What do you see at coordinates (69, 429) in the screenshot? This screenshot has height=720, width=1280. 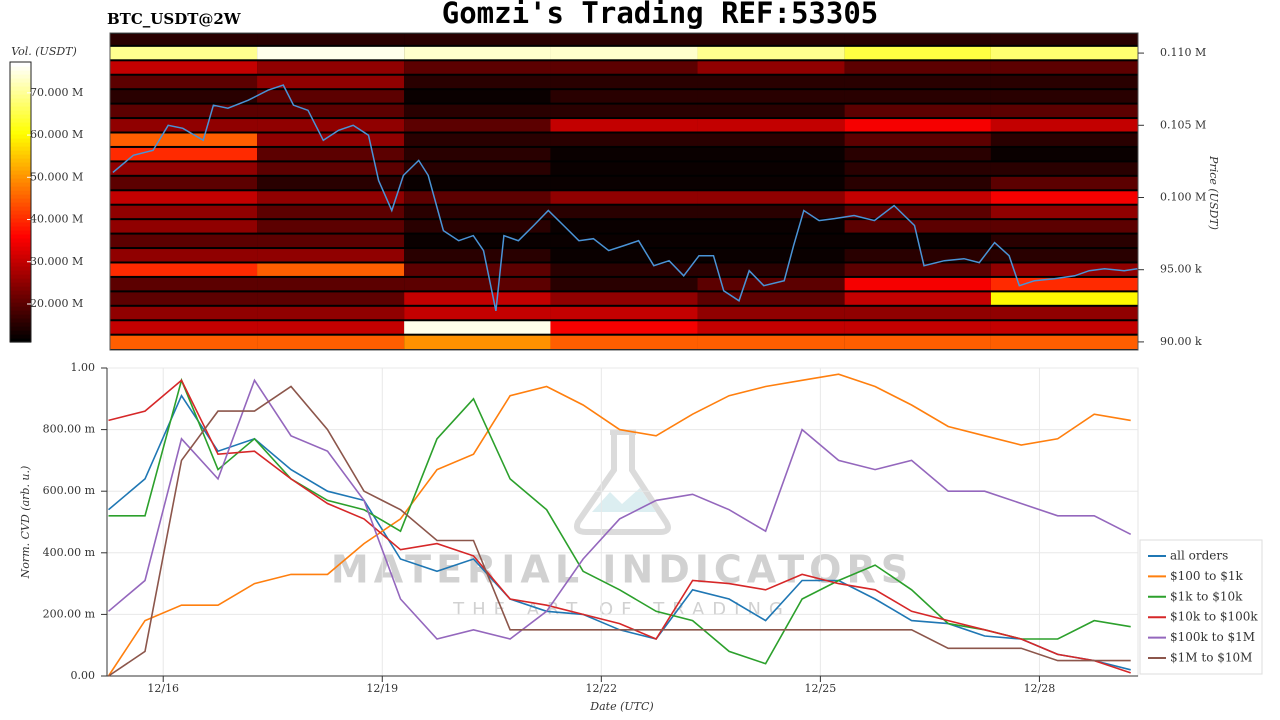 I see `y-tick-label: 800.00 m` at bounding box center [69, 429].